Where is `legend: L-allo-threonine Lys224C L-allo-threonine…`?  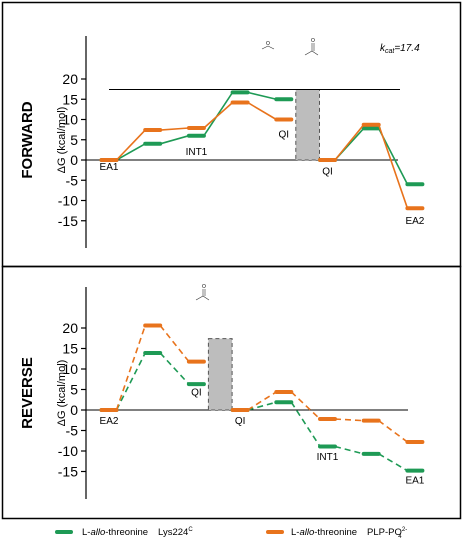
legend: L-allo-threonine Lys224C L-allo-threonine… is located at coordinates (231, 533).